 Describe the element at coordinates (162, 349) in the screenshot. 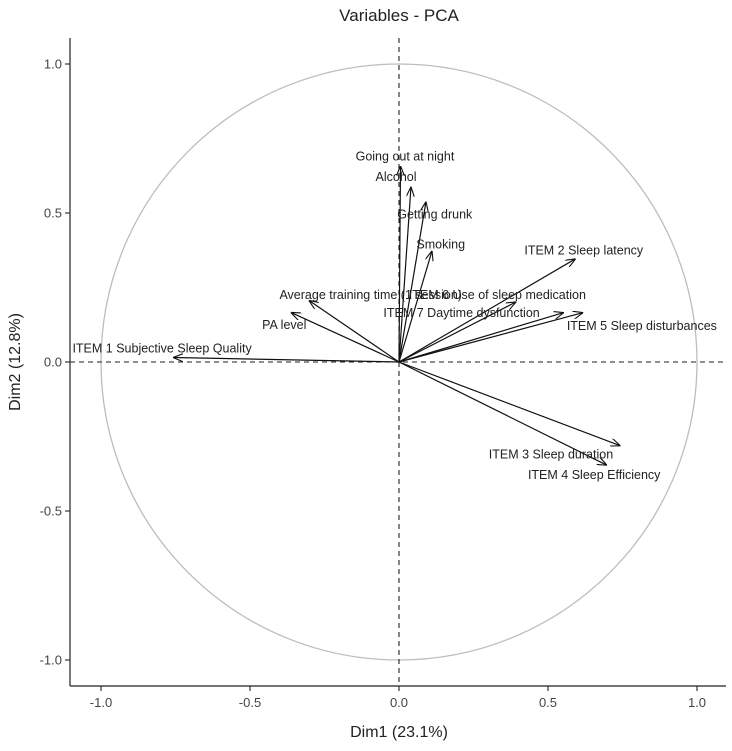

I see `variable-label: ITEM 1 Subjective Sleep Quality` at that location.